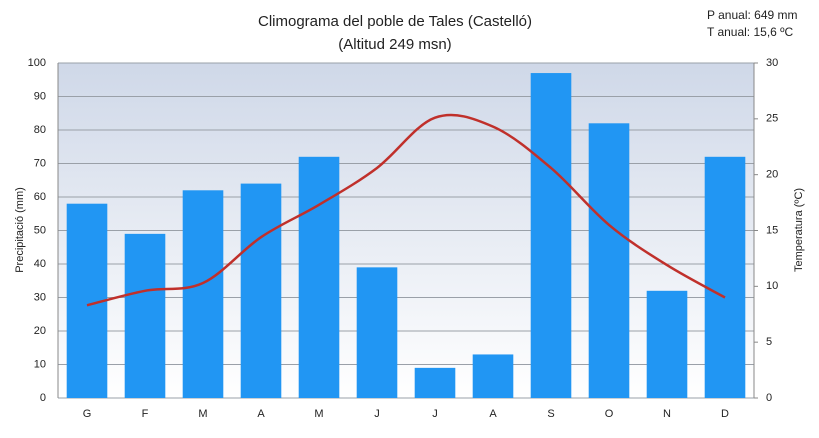 Image resolution: width=819 pixels, height=438 pixels. Describe the element at coordinates (20, 230) in the screenshot. I see `y-axis-label: Precipitació (mm)` at that location.